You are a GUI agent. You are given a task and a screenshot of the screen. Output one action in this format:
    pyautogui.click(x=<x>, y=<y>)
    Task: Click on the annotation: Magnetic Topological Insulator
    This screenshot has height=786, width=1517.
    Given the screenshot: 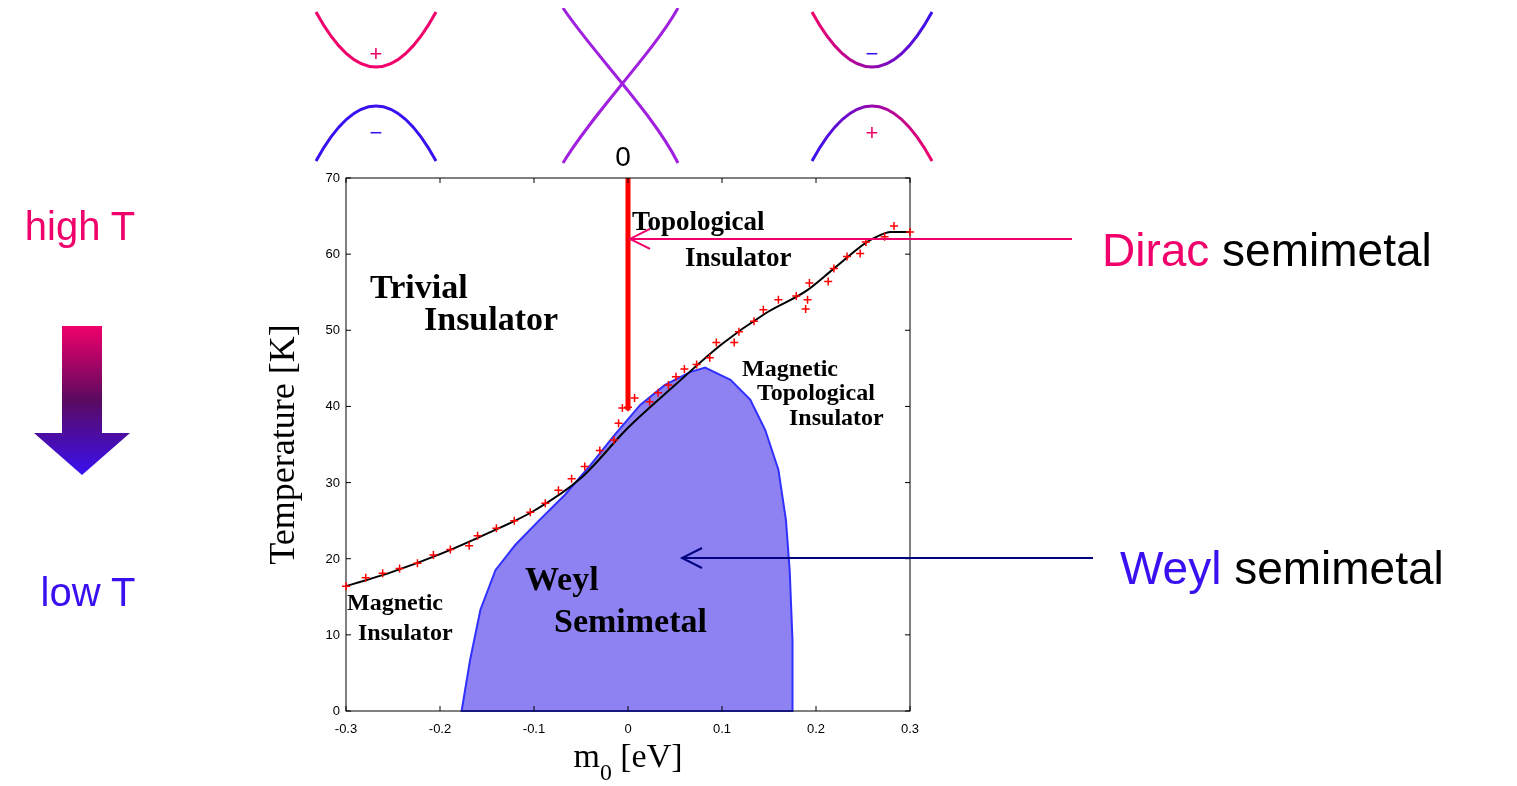 What is the action you would take?
    pyautogui.click(x=813, y=392)
    